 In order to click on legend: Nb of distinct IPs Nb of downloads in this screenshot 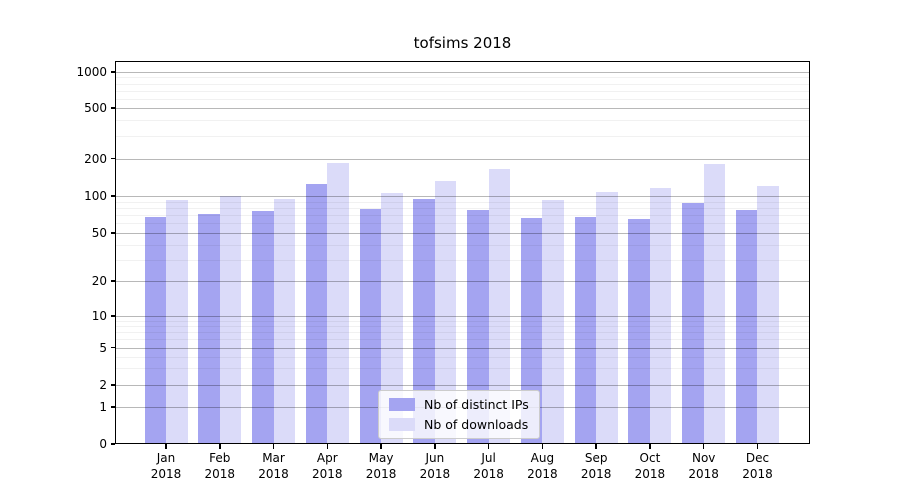, I will do `click(459, 414)`.